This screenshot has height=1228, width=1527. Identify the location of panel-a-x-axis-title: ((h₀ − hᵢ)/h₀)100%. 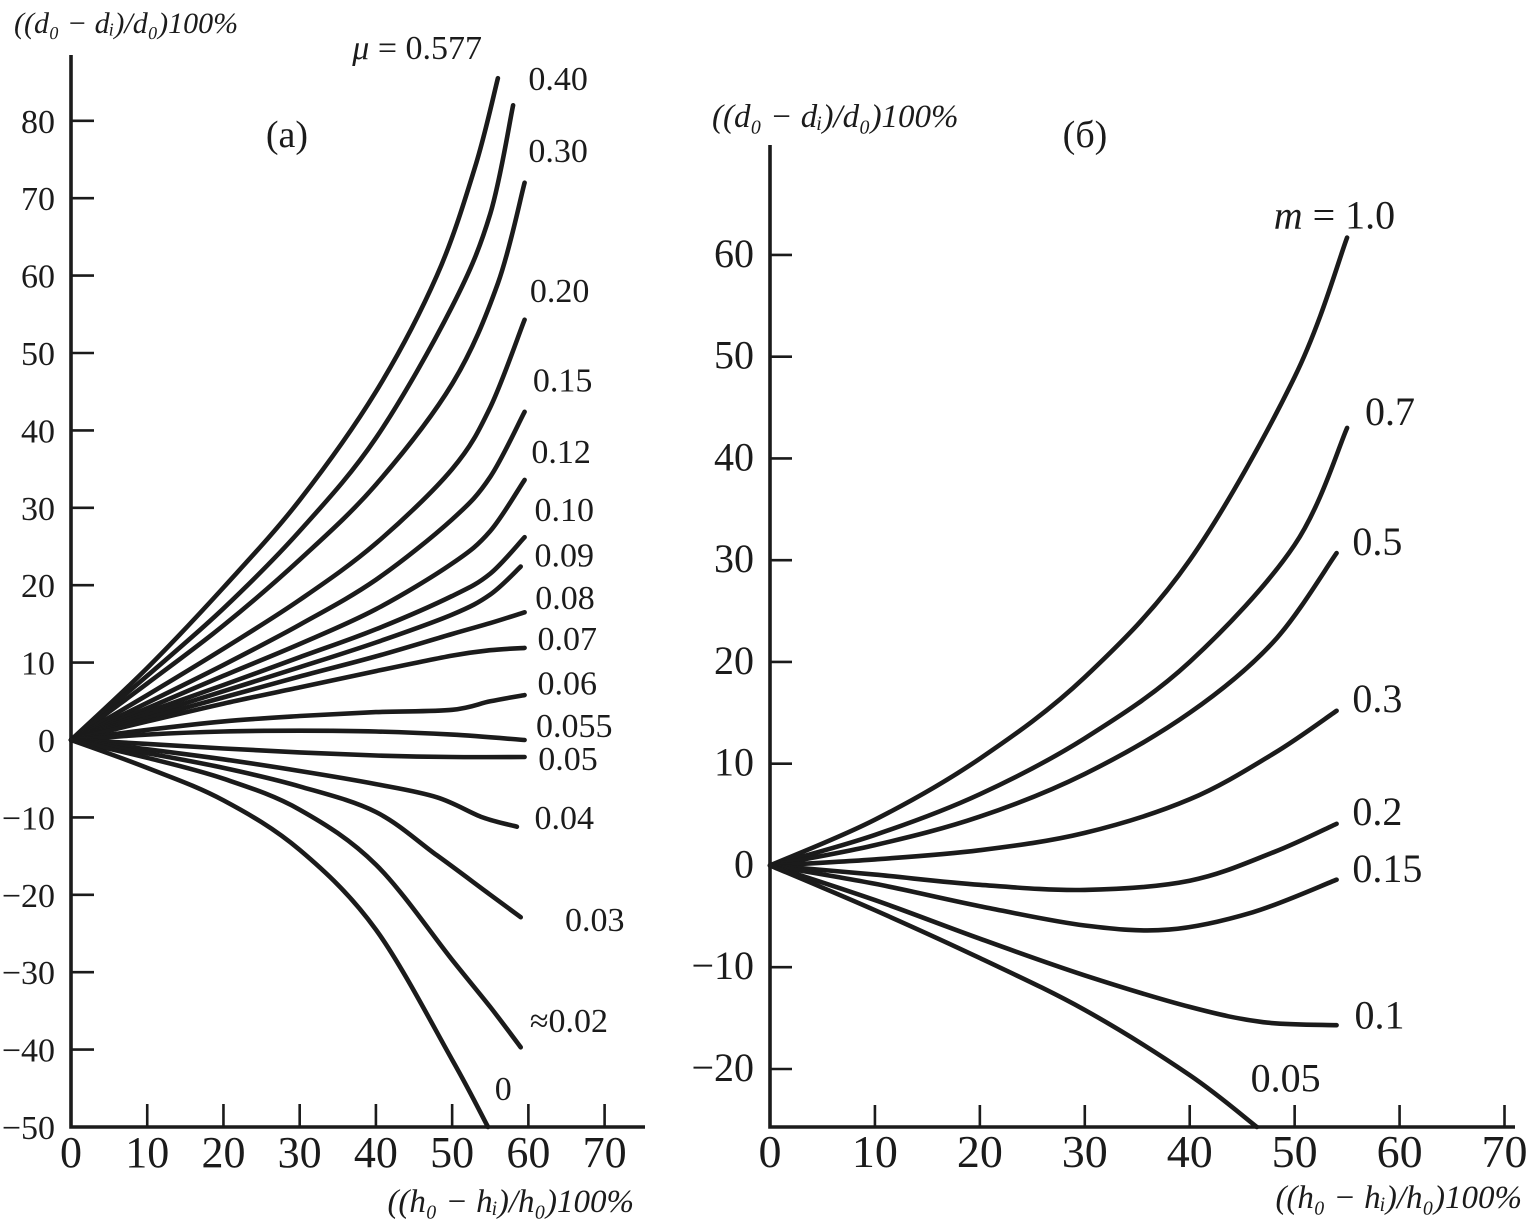
(510, 1202).